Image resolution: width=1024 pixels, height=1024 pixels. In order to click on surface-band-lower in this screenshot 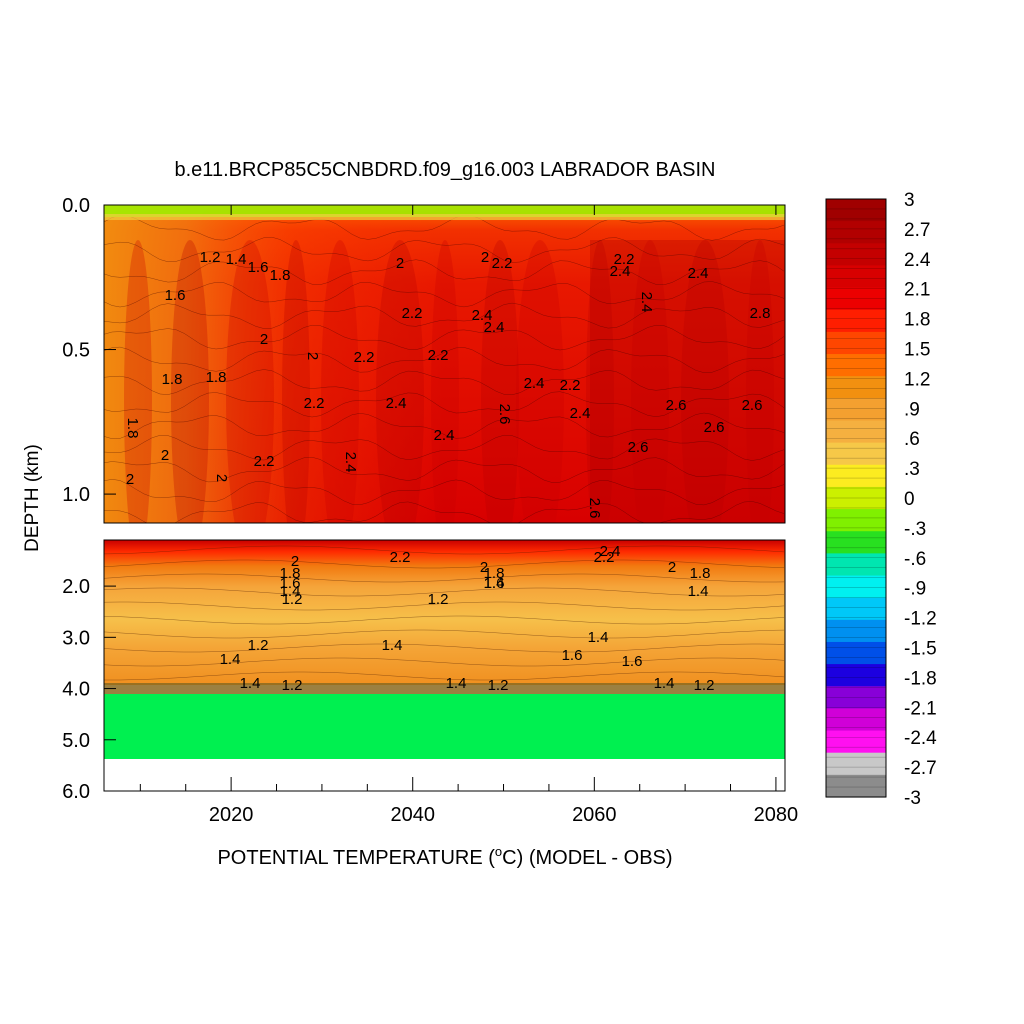, I will do `click(444, 217)`.